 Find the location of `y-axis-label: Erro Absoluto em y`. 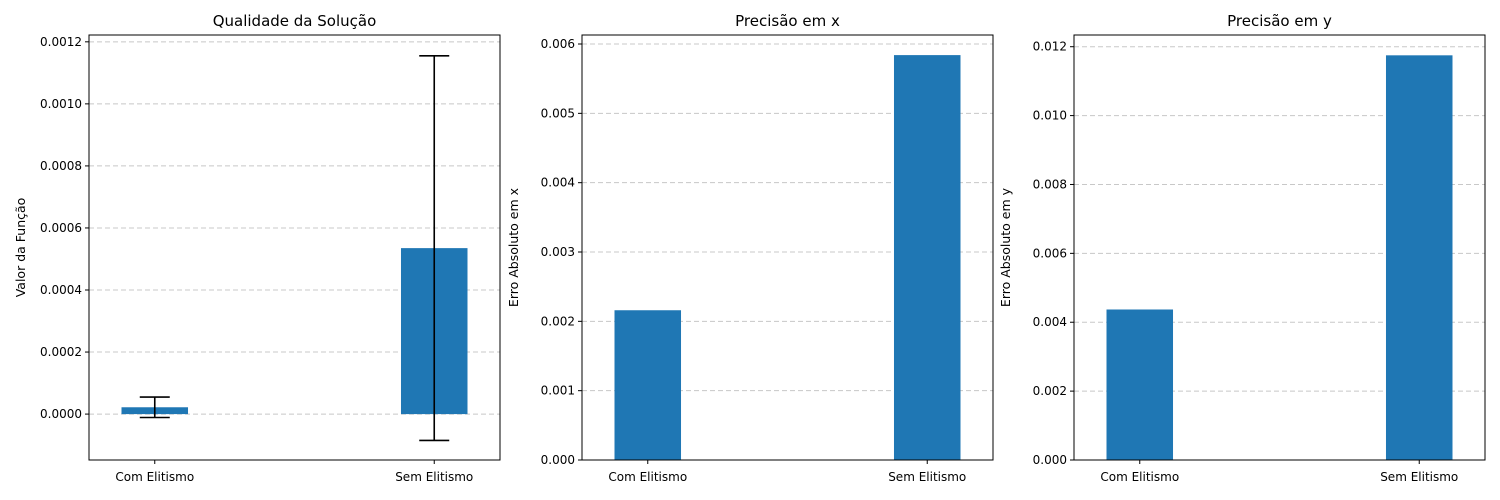

y-axis-label: Erro Absoluto em y is located at coordinates (1005, 247).